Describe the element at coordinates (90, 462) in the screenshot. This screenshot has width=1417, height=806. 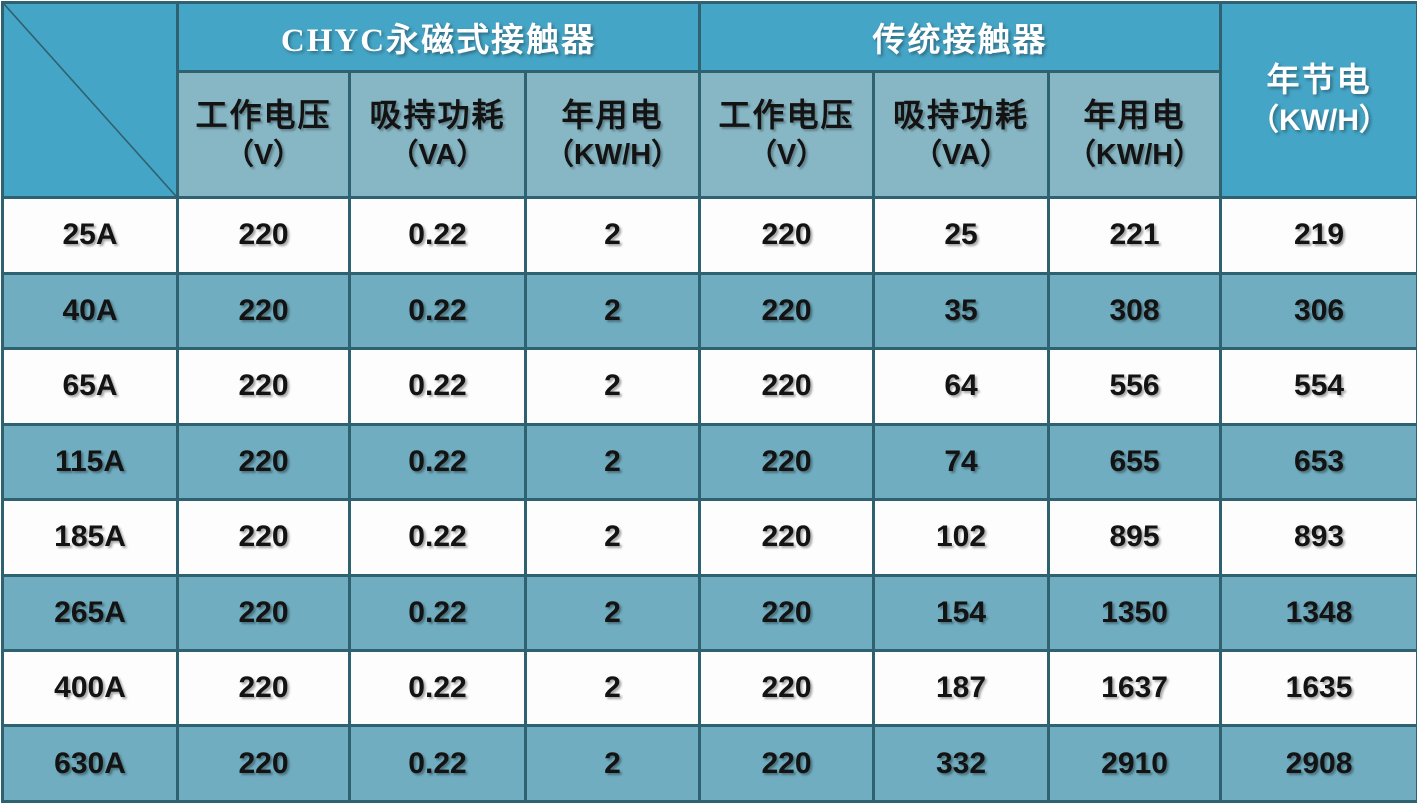
I see `row-spec-label: 115A` at that location.